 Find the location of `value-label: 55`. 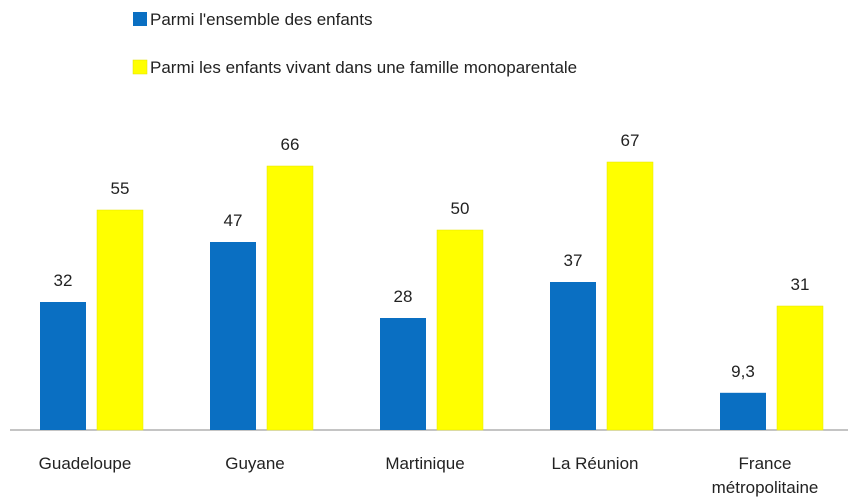

value-label: 55 is located at coordinates (120, 188).